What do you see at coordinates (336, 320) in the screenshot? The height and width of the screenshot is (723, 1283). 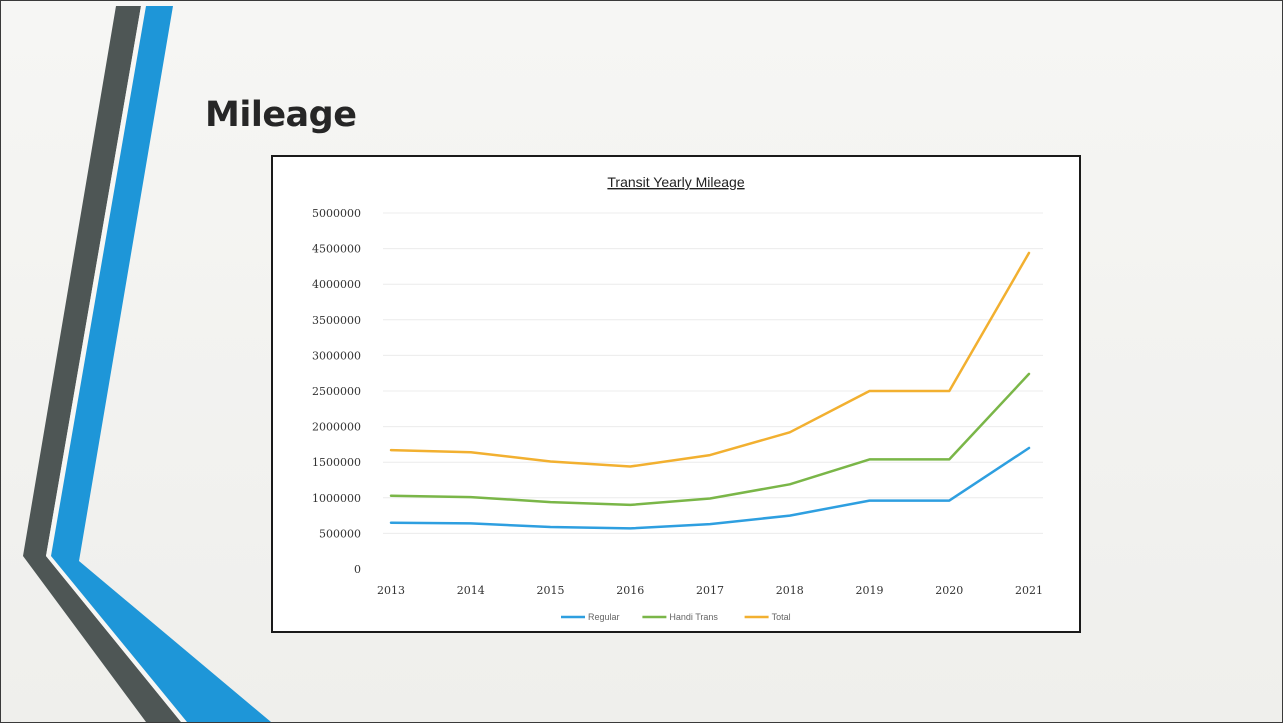 I see `y-tick-label: 3500000` at bounding box center [336, 320].